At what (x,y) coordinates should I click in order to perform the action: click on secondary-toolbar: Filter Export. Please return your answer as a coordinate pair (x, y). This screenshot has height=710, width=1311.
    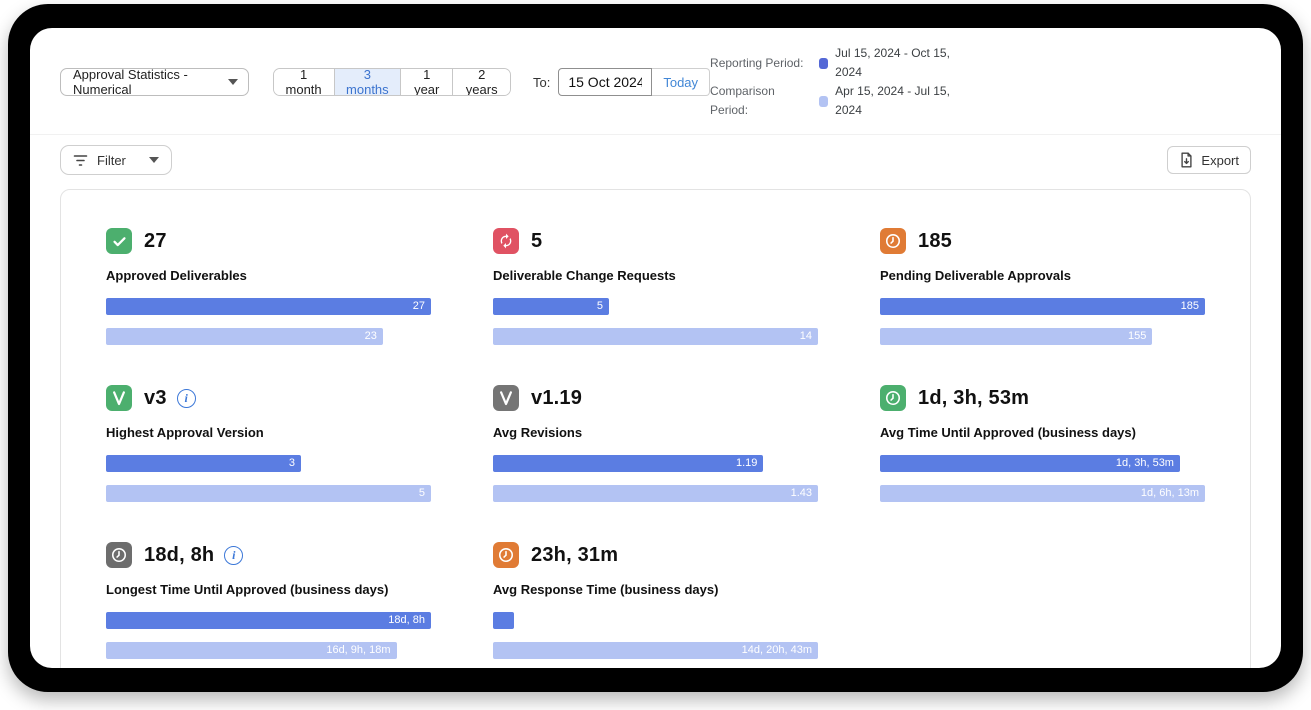
    Looking at the image, I should click on (655, 155).